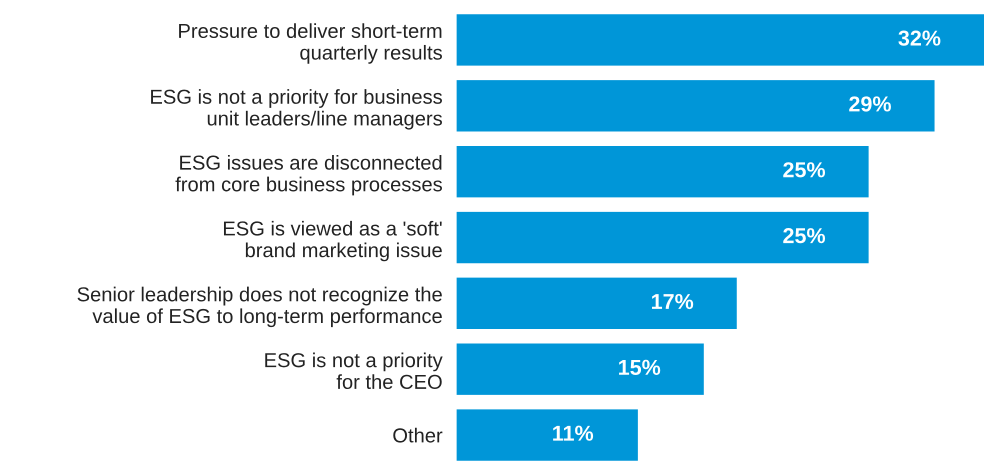  What do you see at coordinates (919, 38) in the screenshot?
I see `data-label: 32%` at bounding box center [919, 38].